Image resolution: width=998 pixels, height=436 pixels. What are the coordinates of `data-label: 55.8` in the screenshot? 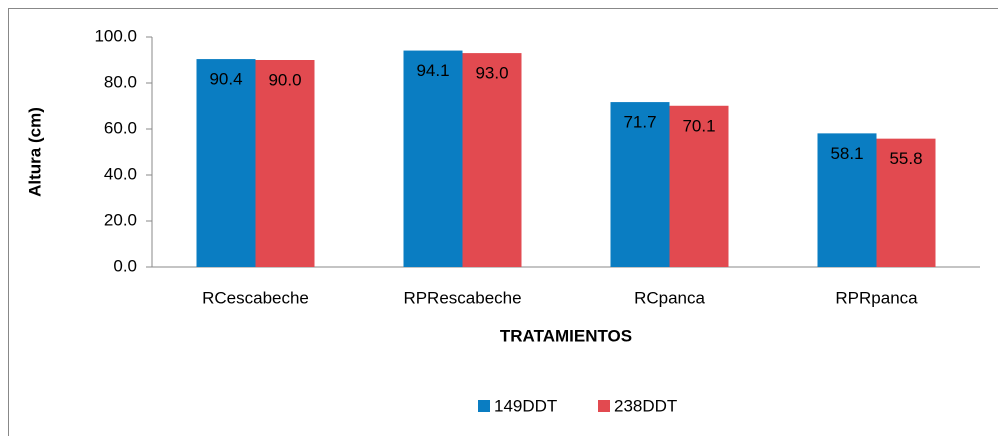 It's located at (905, 158).